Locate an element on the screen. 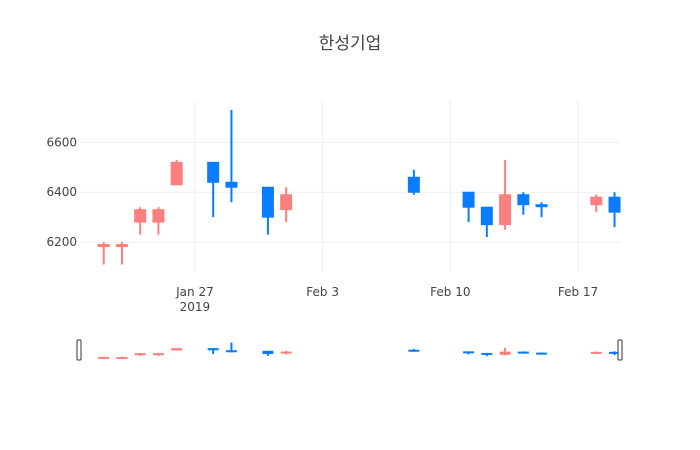 The image size is (700, 450). y-axis: 6200 6400 6600 is located at coordinates (61, 192).